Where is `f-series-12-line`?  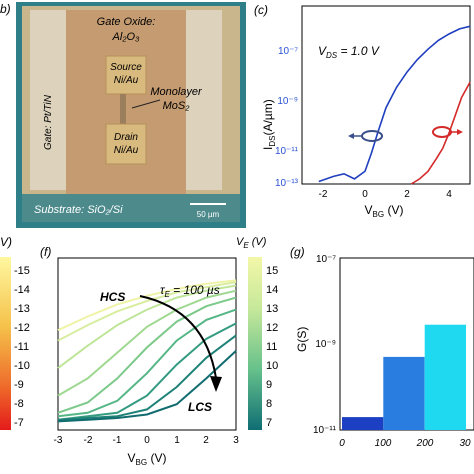 f-series-12-line is located at coordinates (147, 343).